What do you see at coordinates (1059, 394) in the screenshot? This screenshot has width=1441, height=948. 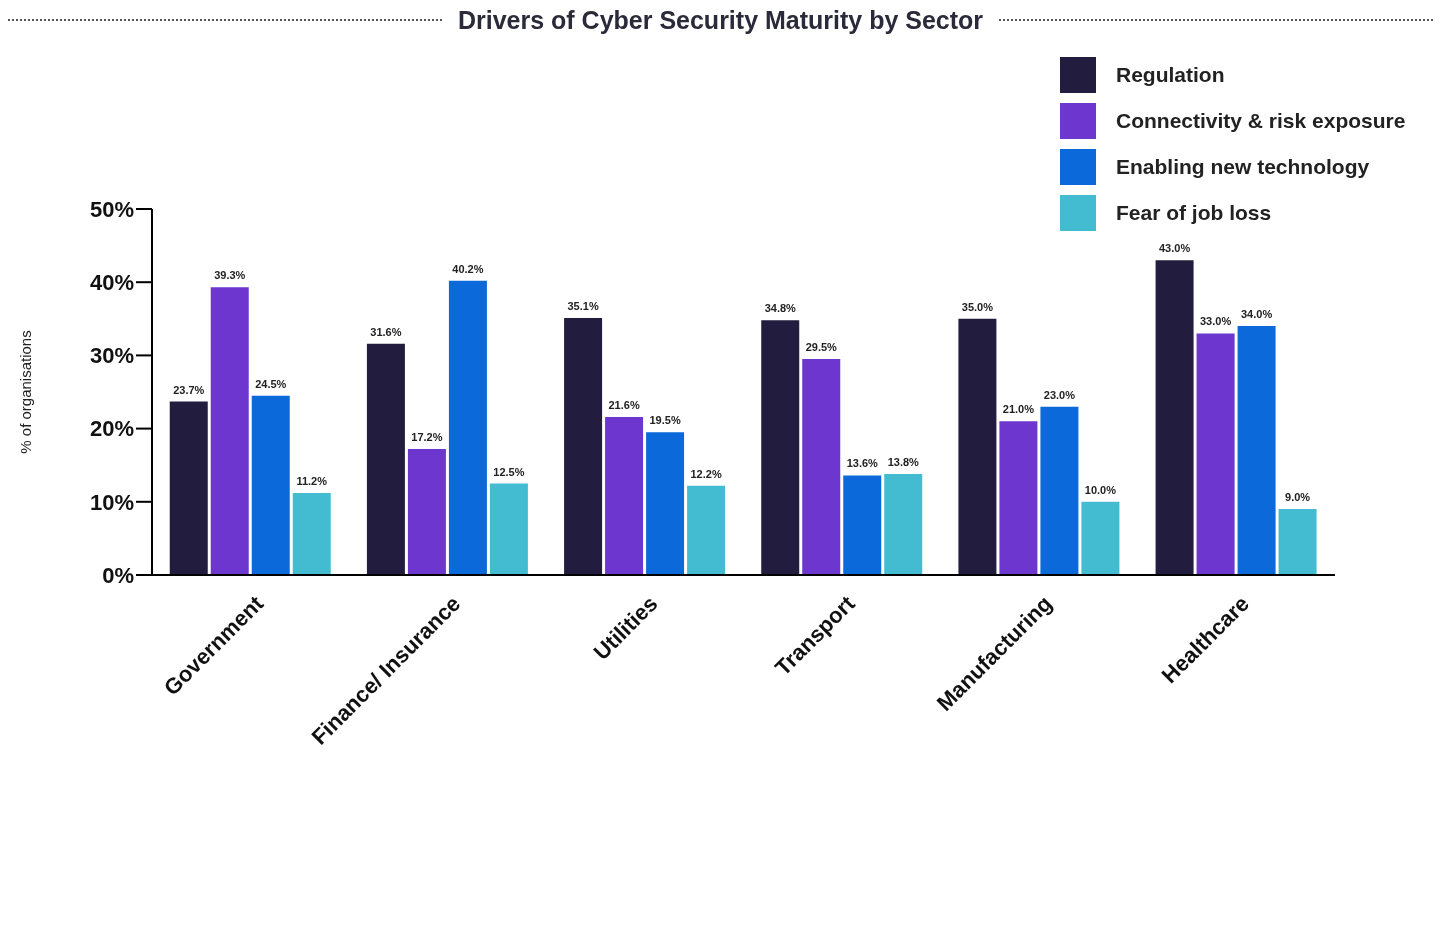 I see `data-label: 23.0%` at bounding box center [1059, 394].